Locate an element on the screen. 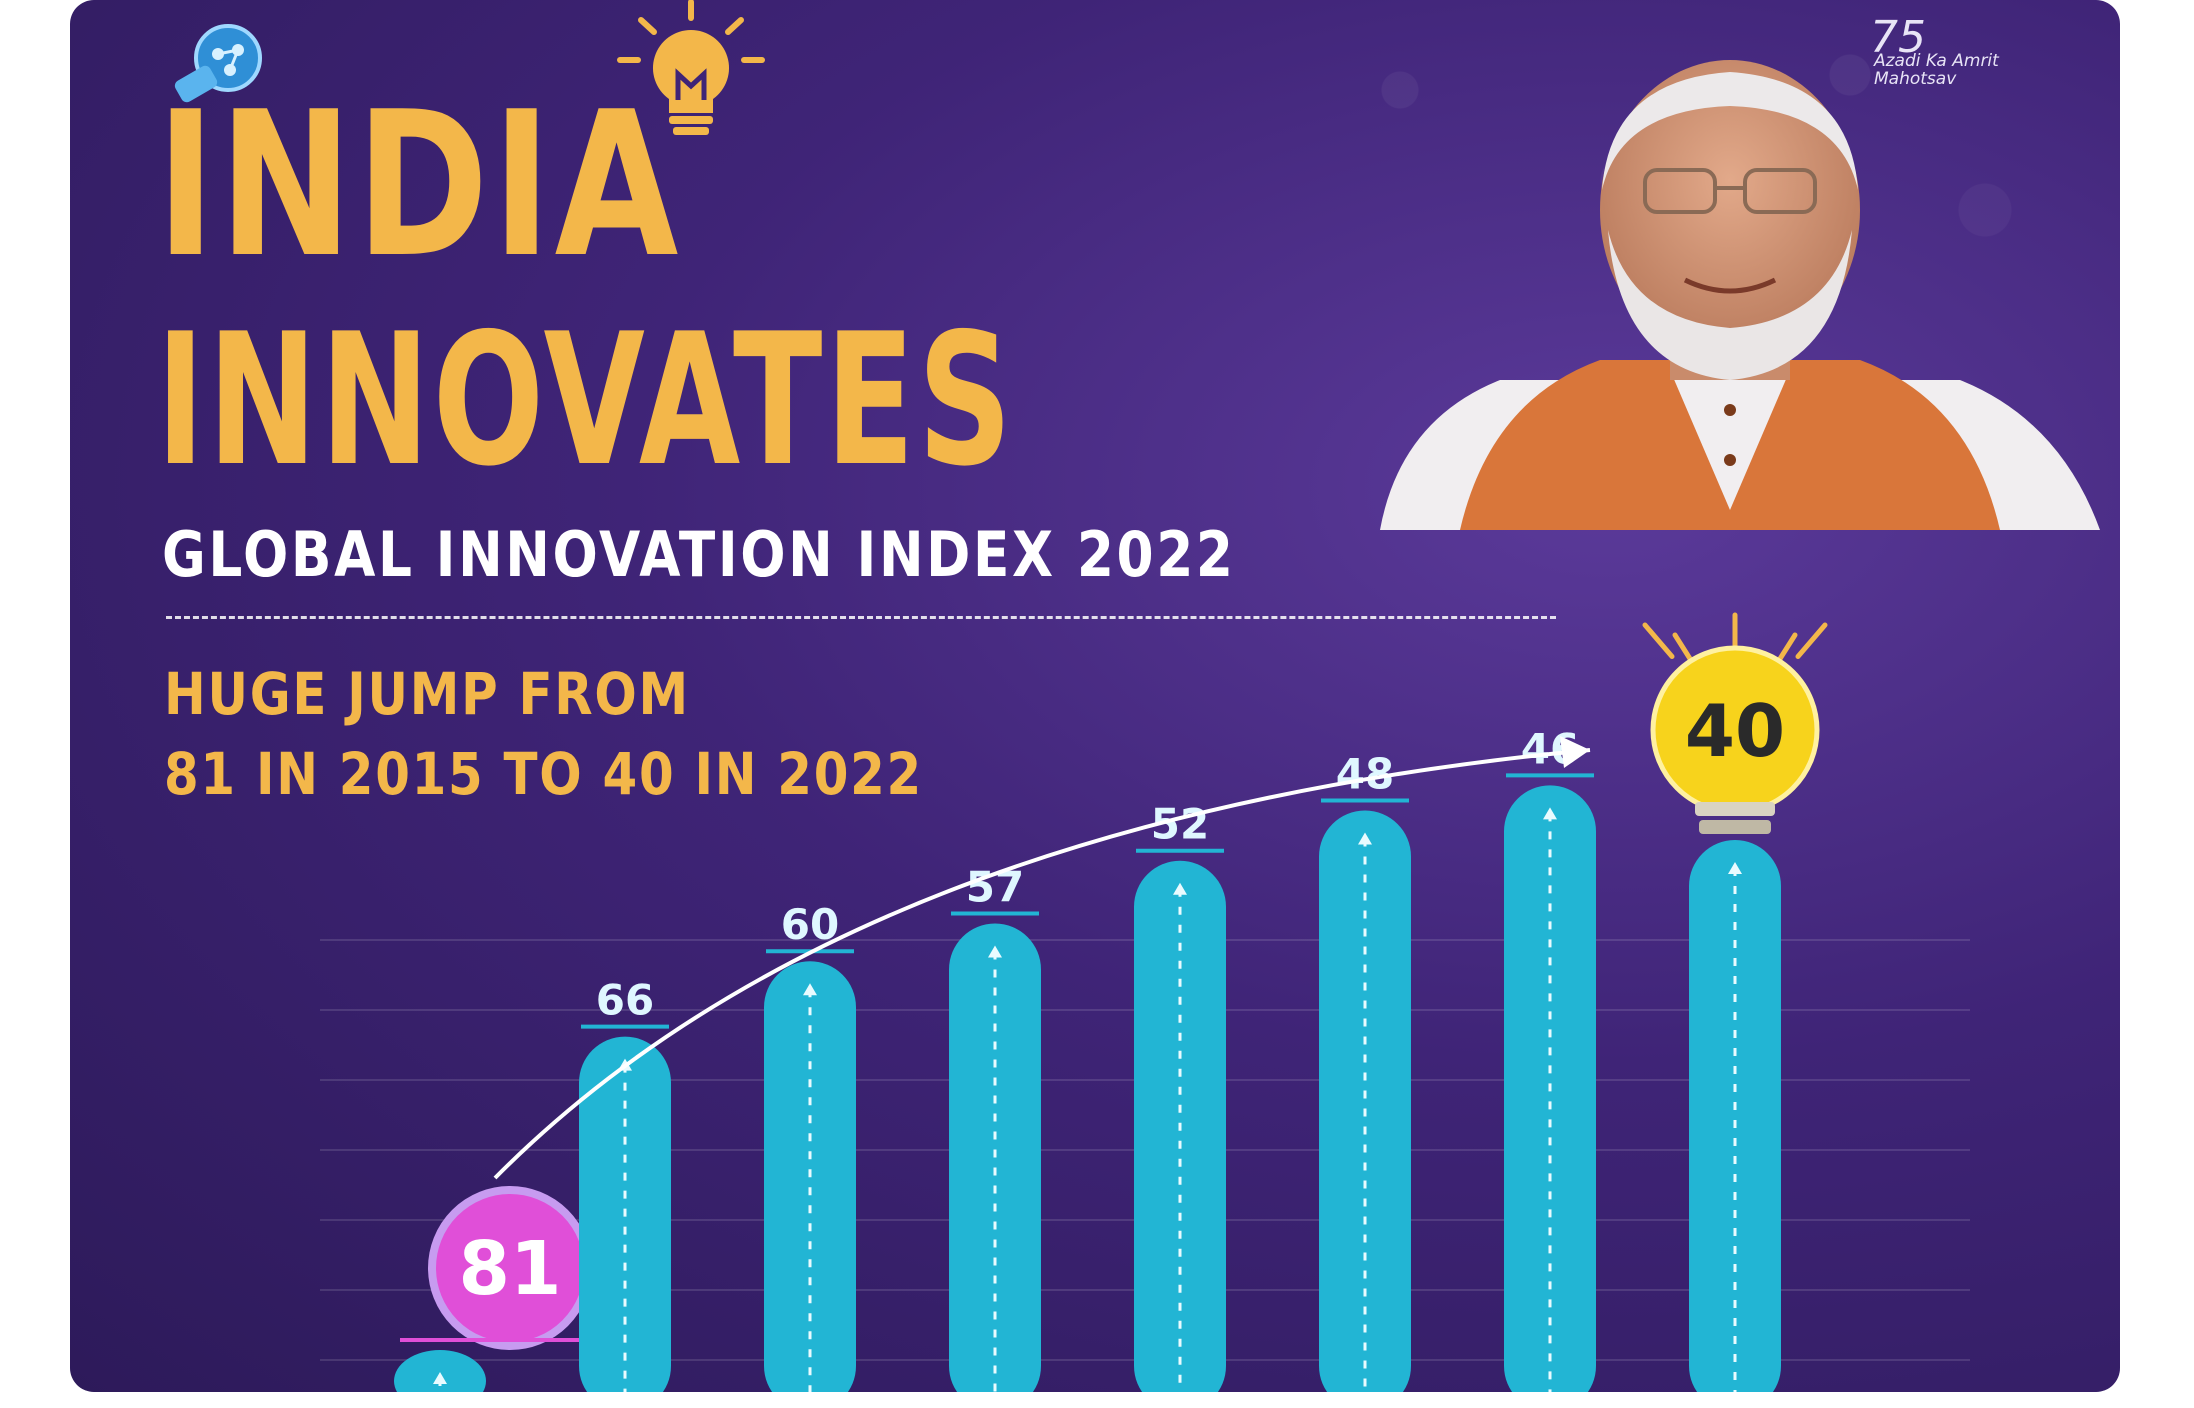 This screenshot has width=2194, height=1408. bar-group: 66 is located at coordinates (625, 1184).